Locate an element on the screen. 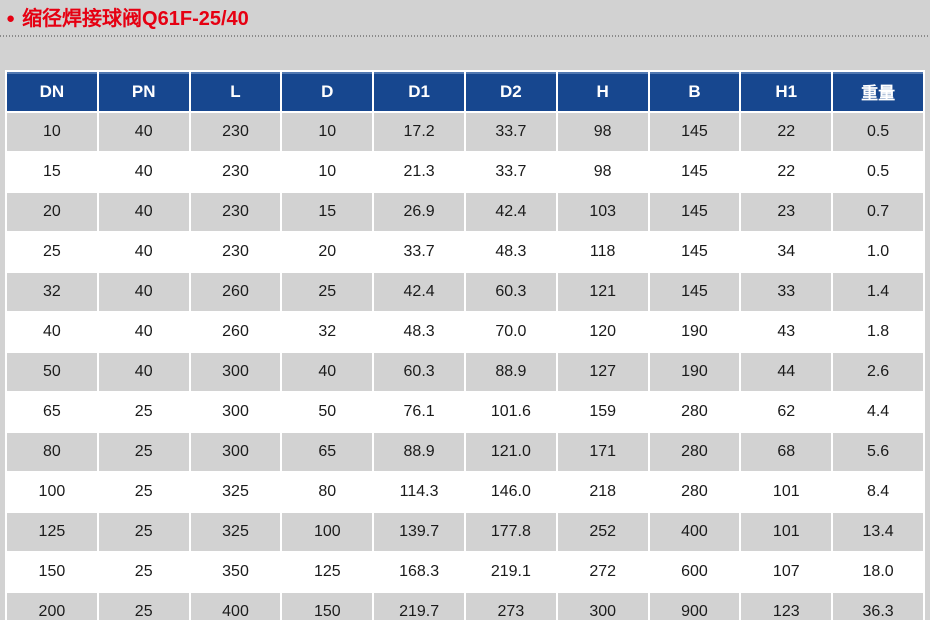 This screenshot has height=620, width=930. table-cell: 88.9 is located at coordinates (419, 452).